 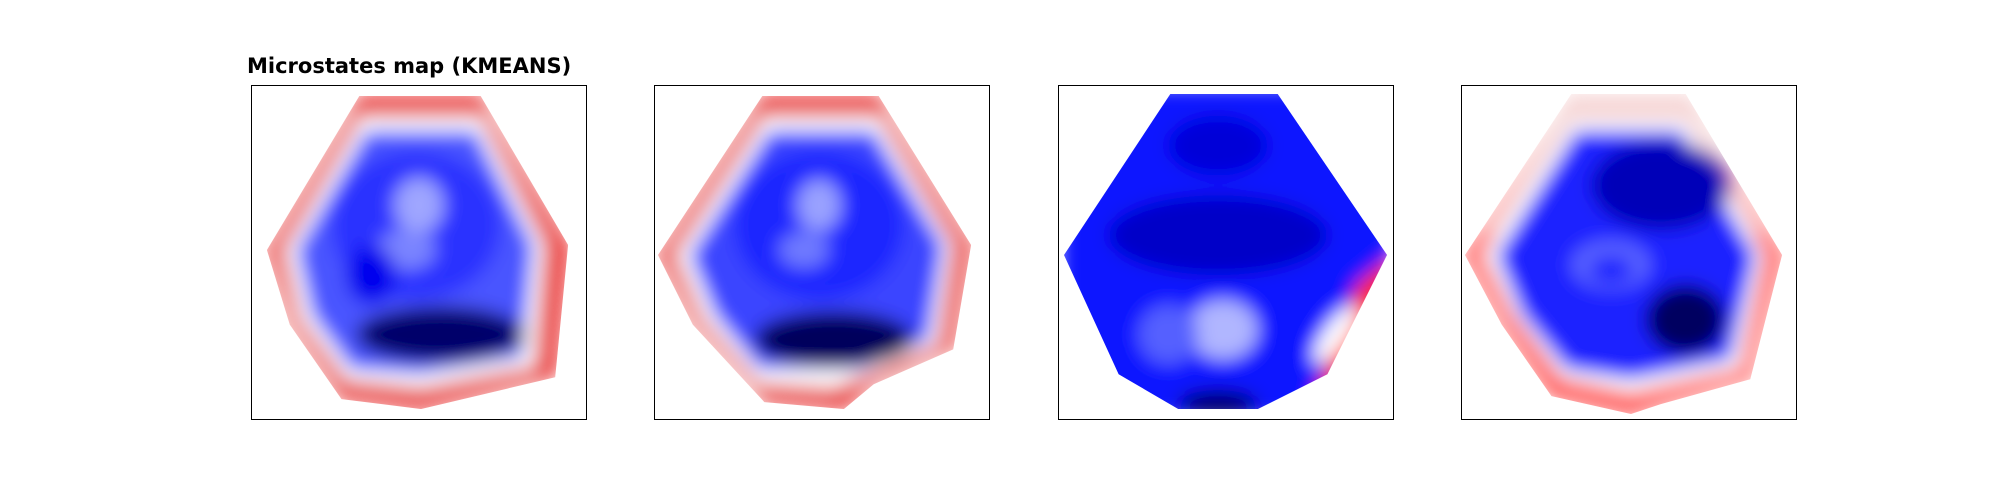 I want to click on chart-title: Microstates map (KMEANS), so click(x=409, y=66).